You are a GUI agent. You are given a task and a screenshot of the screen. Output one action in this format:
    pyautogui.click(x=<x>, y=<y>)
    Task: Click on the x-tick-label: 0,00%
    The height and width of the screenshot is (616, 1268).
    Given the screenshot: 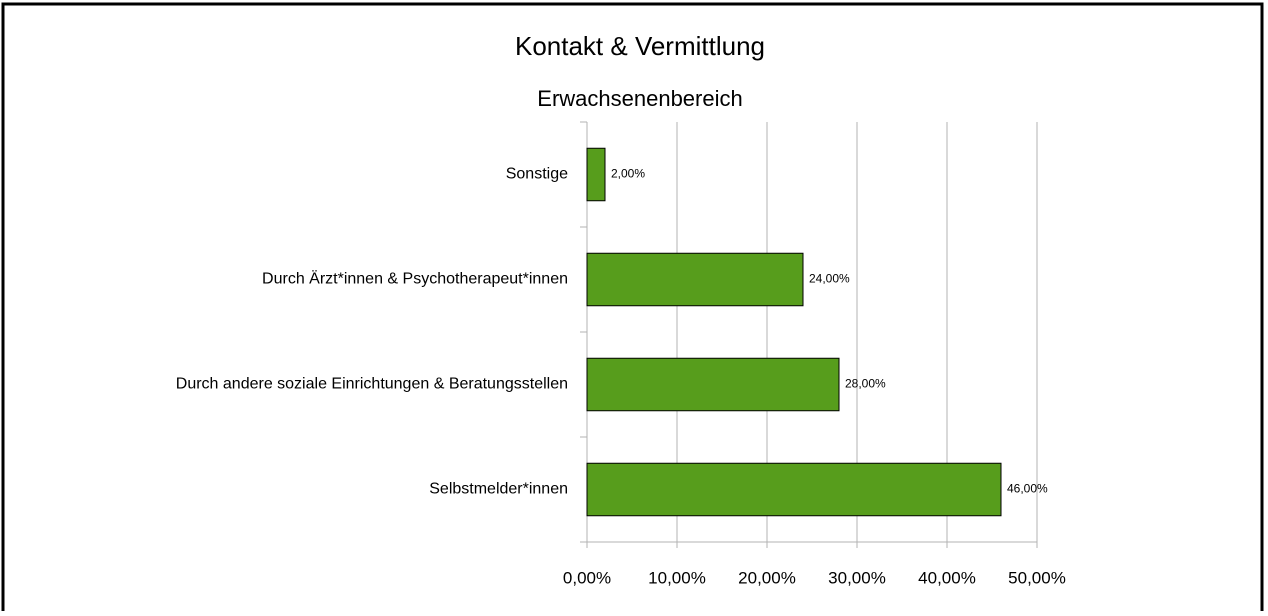 What is the action you would take?
    pyautogui.click(x=587, y=577)
    